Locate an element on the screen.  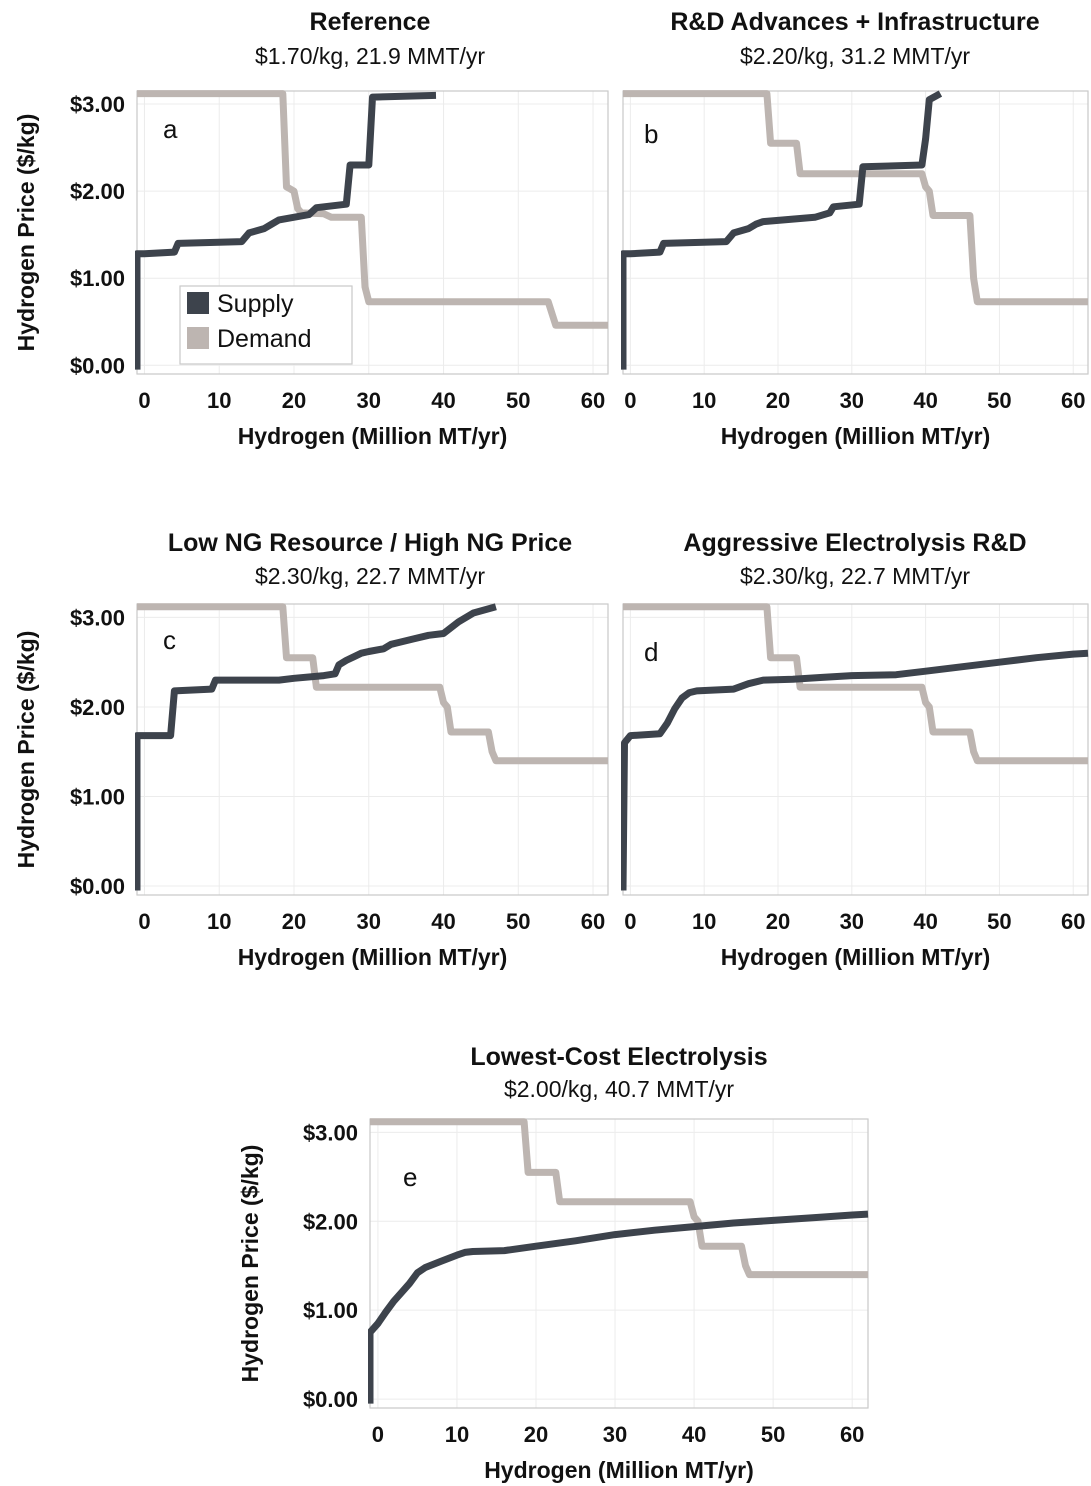
chart-title: Low NG Resource / High NG Price is located at coordinates (370, 543).